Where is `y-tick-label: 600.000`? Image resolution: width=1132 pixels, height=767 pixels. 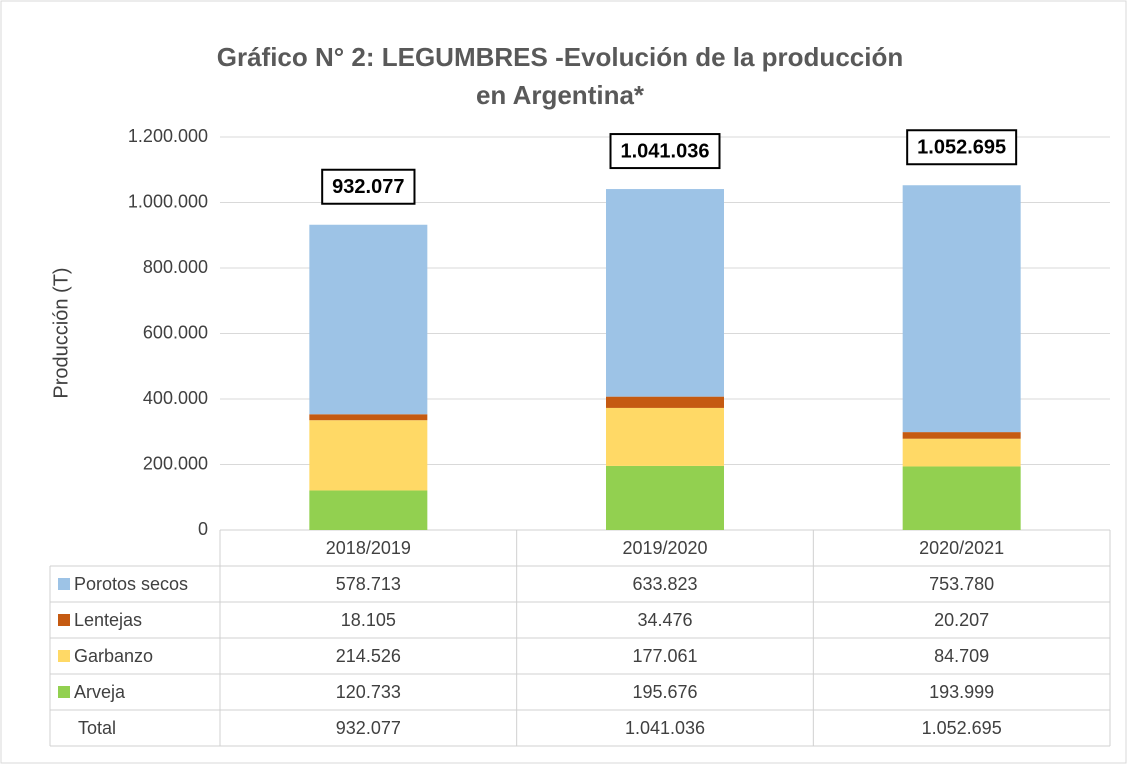 y-tick-label: 600.000 is located at coordinates (175, 332).